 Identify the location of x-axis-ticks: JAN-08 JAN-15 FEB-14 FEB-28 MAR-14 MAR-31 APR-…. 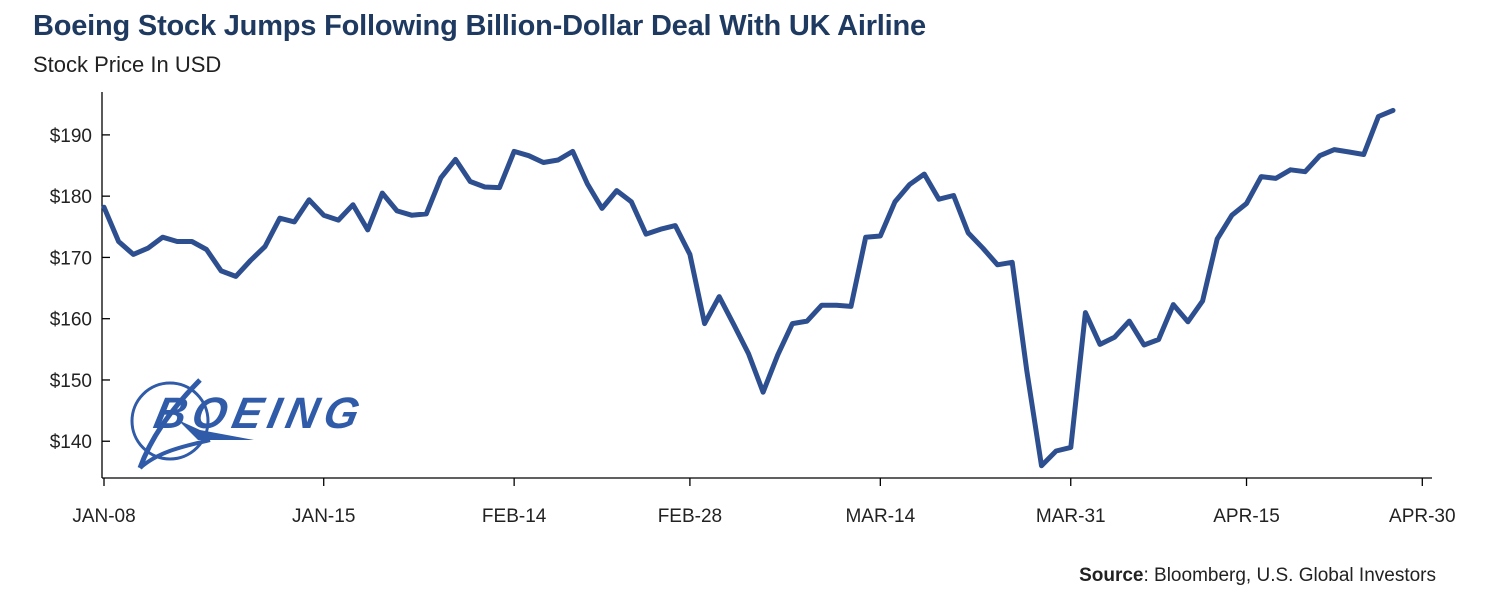
(764, 502).